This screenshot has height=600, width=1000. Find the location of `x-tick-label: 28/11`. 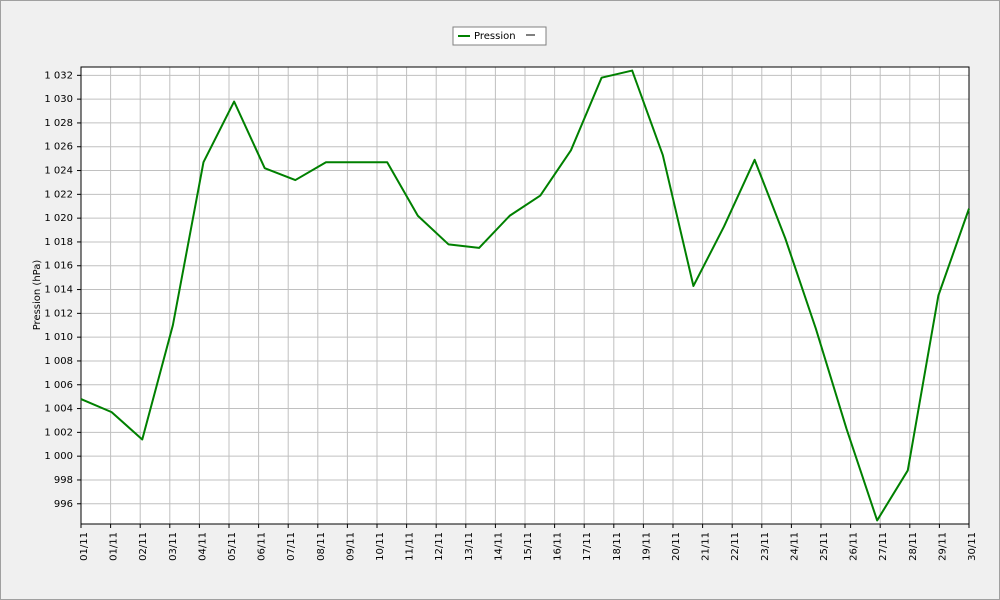

x-tick-label: 28/11 is located at coordinates (913, 546).